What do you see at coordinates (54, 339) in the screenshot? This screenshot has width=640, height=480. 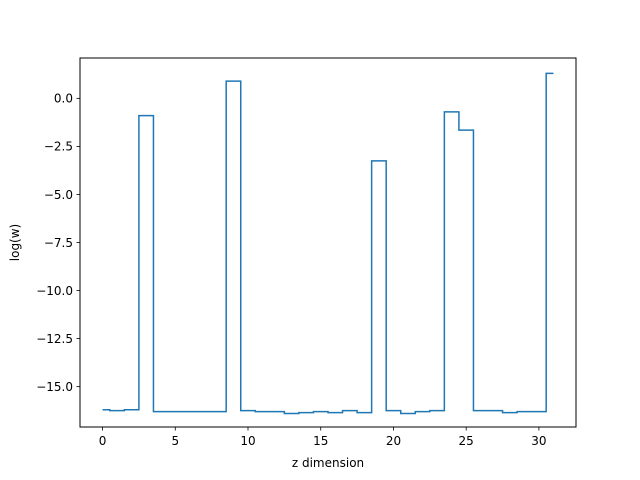 I see `y-tick-label: −12.5` at bounding box center [54, 339].